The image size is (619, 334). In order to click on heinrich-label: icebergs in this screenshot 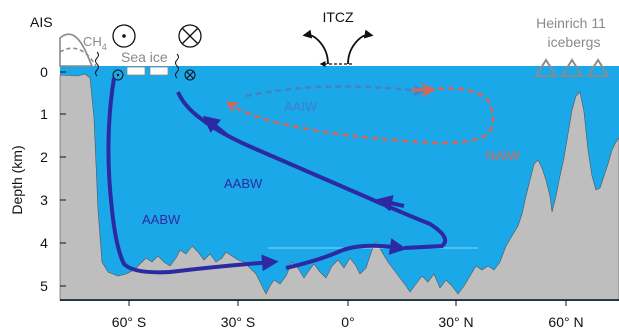, I will do `click(574, 42)`.